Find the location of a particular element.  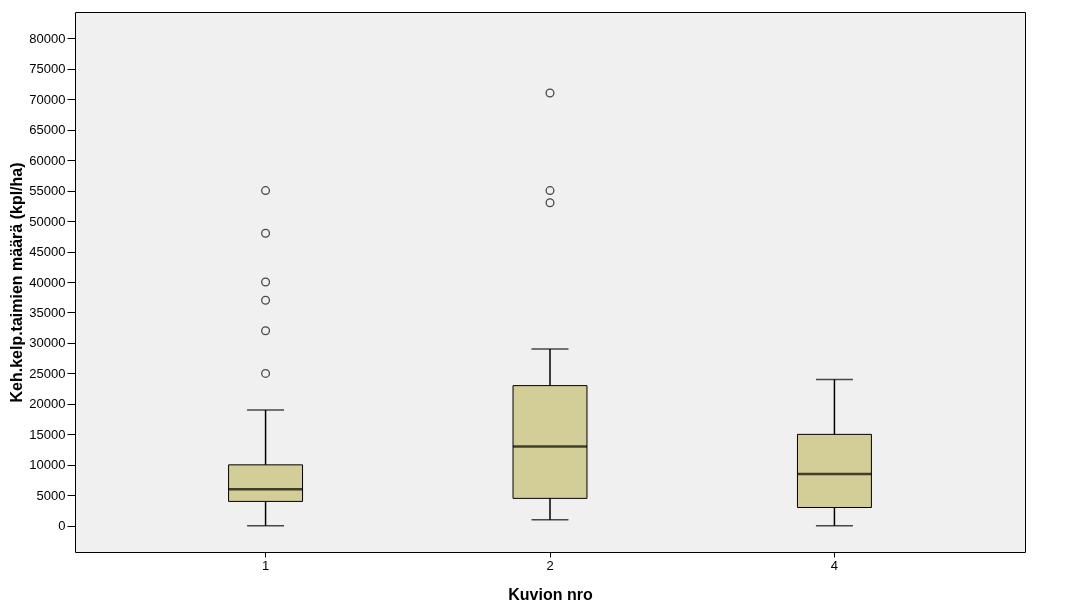

y-tick-label: 10000 is located at coordinates (47, 465).